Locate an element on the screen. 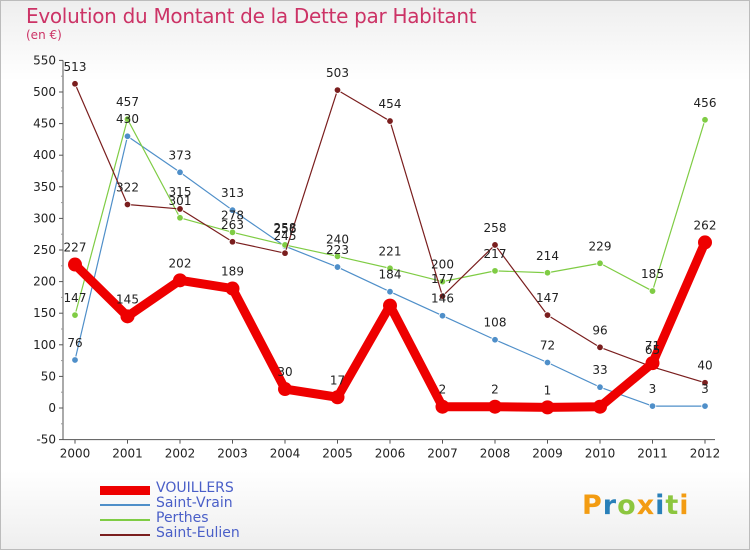 This screenshot has height=550, width=750. x-tick-label: 2002 is located at coordinates (180, 454).